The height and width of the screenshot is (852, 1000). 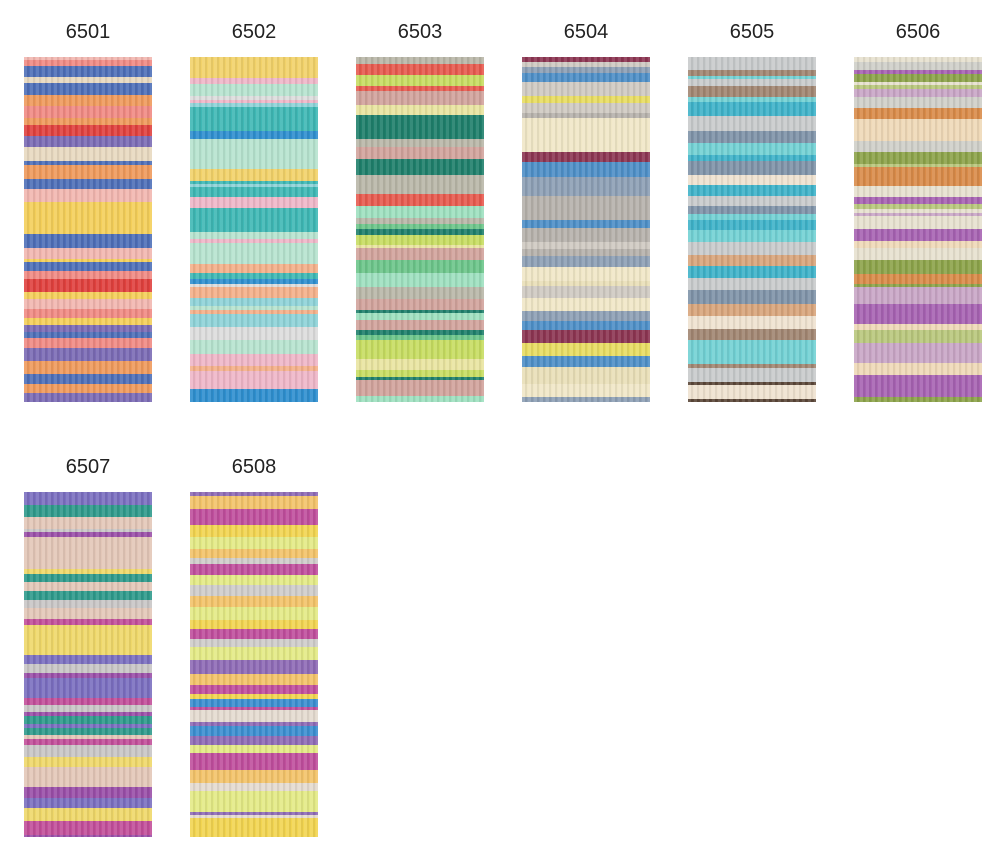 I want to click on swatch-label: 6507, so click(x=88, y=467).